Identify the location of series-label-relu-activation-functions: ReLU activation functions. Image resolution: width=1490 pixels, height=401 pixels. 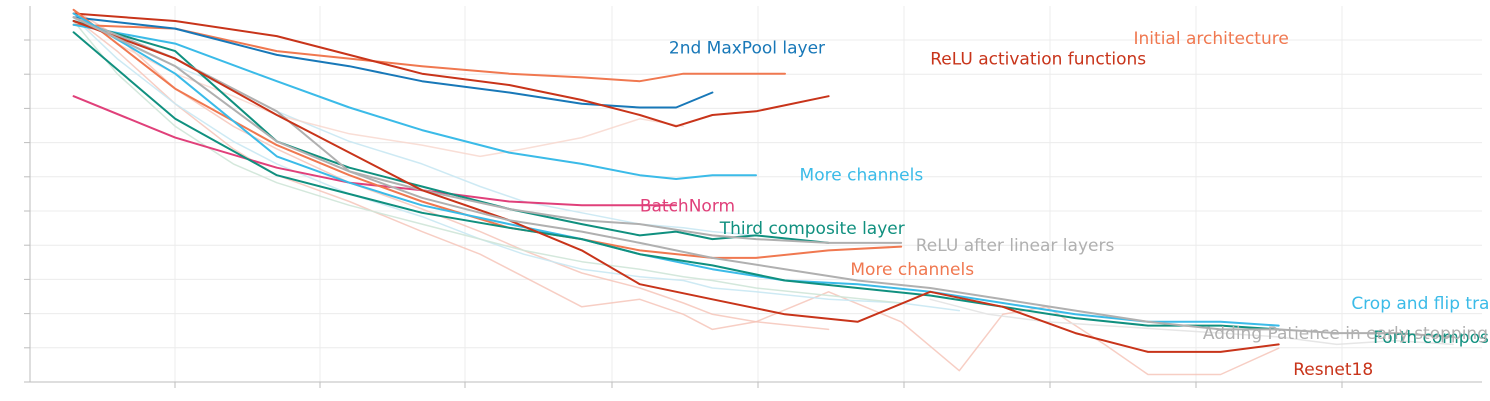
(1038, 60).